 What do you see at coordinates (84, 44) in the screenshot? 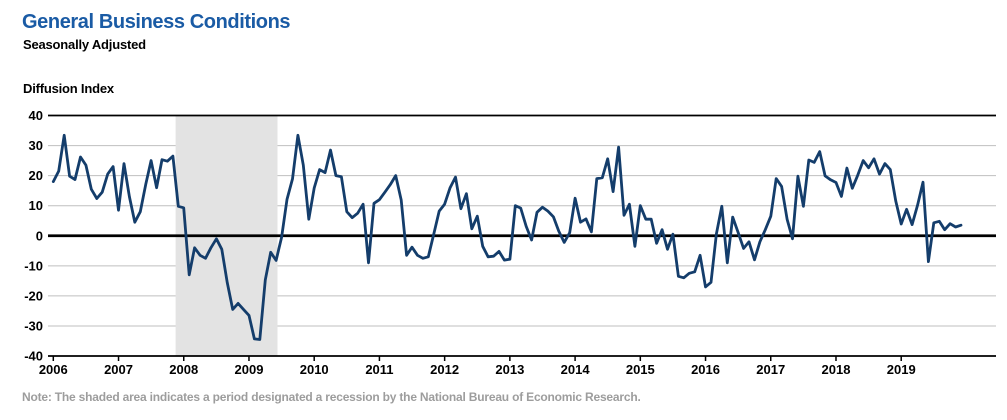
I see `chart-subtitle: Seasonally Adjusted` at bounding box center [84, 44].